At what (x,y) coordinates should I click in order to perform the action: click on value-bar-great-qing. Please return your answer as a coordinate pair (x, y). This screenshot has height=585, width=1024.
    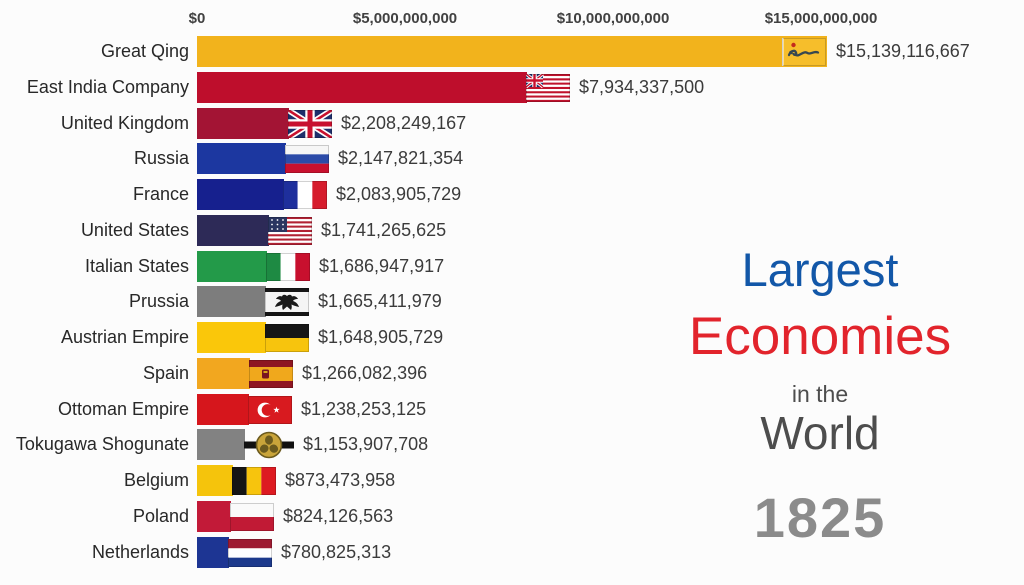
    Looking at the image, I should click on (512, 51).